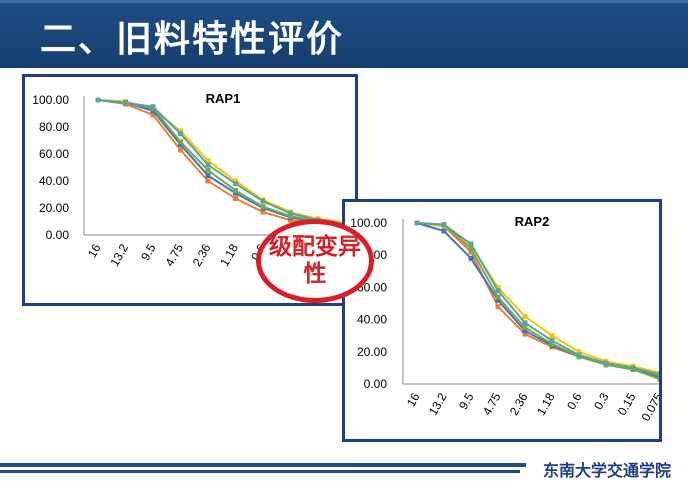  Describe the element at coordinates (54, 181) in the screenshot. I see `rap1-ytick-label: 40.00` at that location.